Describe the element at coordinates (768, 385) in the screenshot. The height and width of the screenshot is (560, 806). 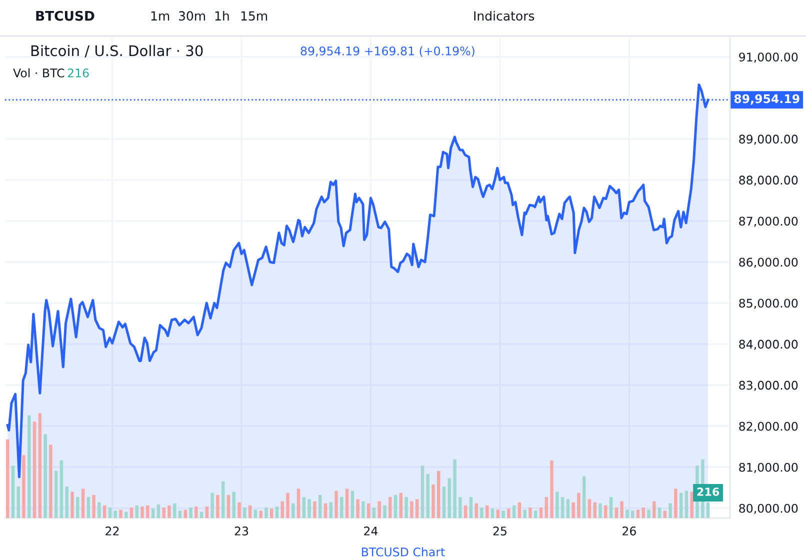
I see `y-tick-label: 83,000.00` at that location.